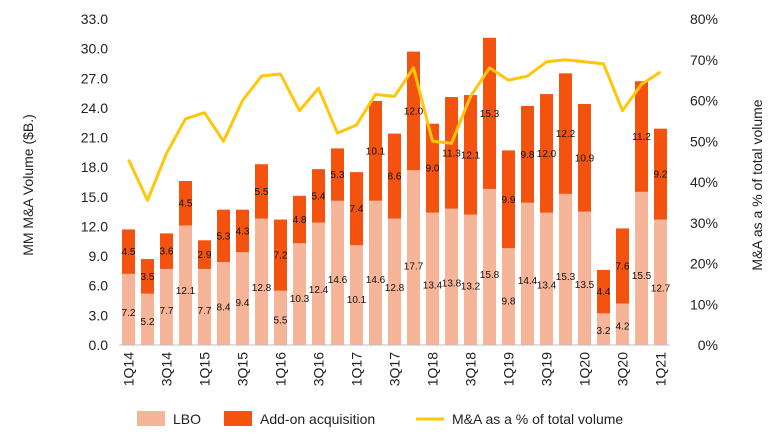 Image resolution: width=780 pixels, height=439 pixels. What do you see at coordinates (452, 284) in the screenshot?
I see `data-label-lbo: 13.8` at bounding box center [452, 284].